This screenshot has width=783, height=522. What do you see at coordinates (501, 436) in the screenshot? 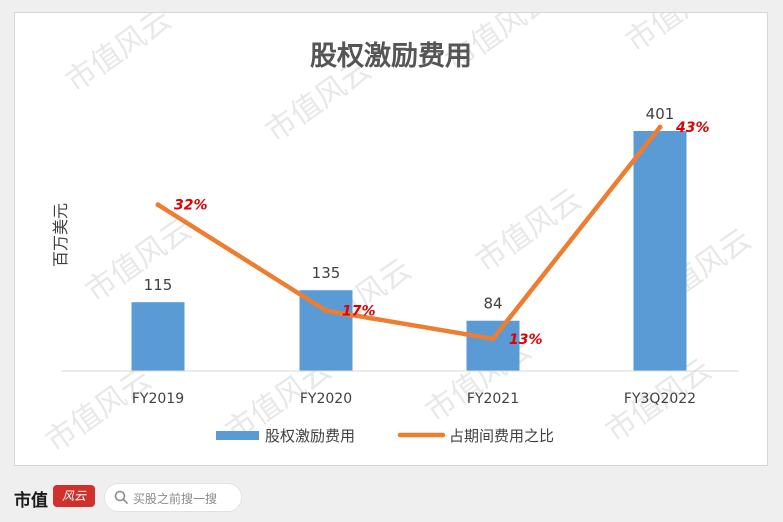
I see `legend-label-line: 占期间费用之比` at bounding box center [501, 436].